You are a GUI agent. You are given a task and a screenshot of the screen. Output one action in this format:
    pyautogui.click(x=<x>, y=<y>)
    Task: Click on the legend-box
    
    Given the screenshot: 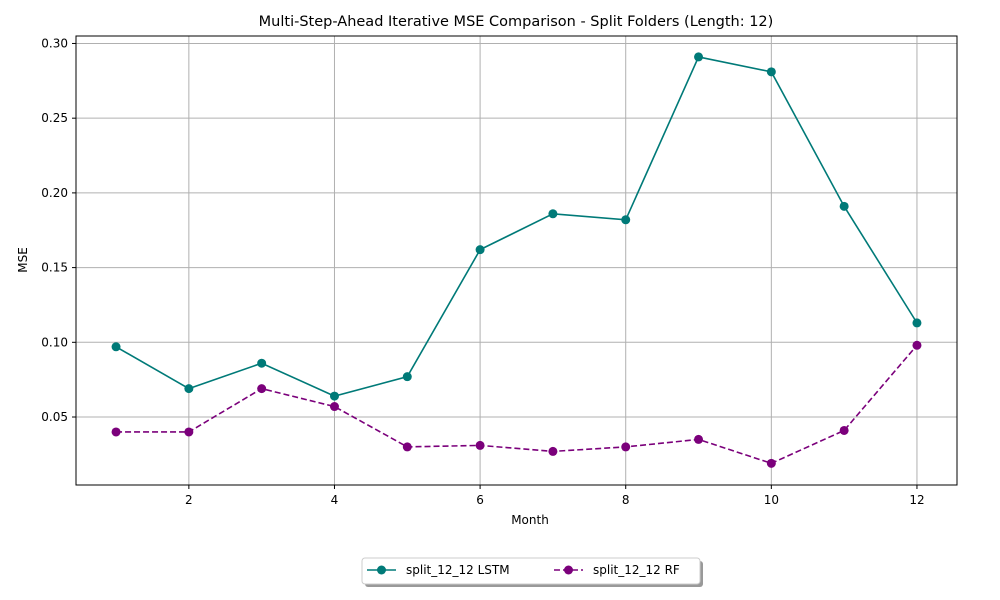 What is the action you would take?
    pyautogui.click(x=531, y=571)
    